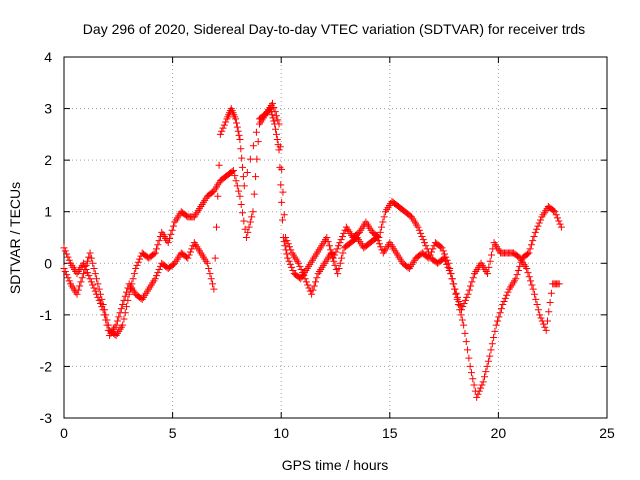  What do you see at coordinates (390, 433) in the screenshot?
I see `x-tick-label: 15` at bounding box center [390, 433].